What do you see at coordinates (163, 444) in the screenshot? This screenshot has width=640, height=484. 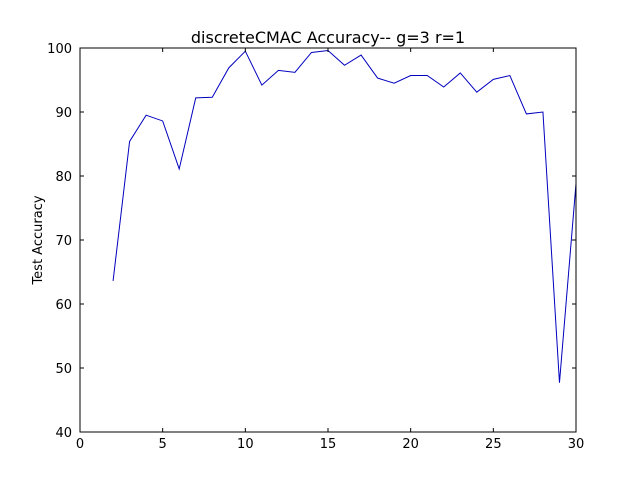 I see `x-tick-label-1: 5` at bounding box center [163, 444].